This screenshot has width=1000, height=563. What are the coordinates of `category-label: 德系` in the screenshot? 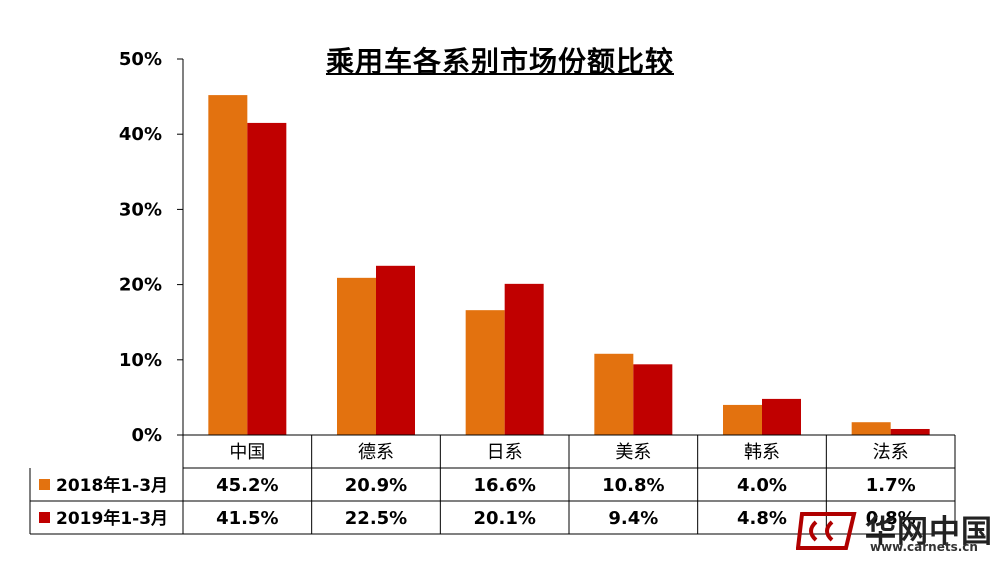 It's located at (376, 452).